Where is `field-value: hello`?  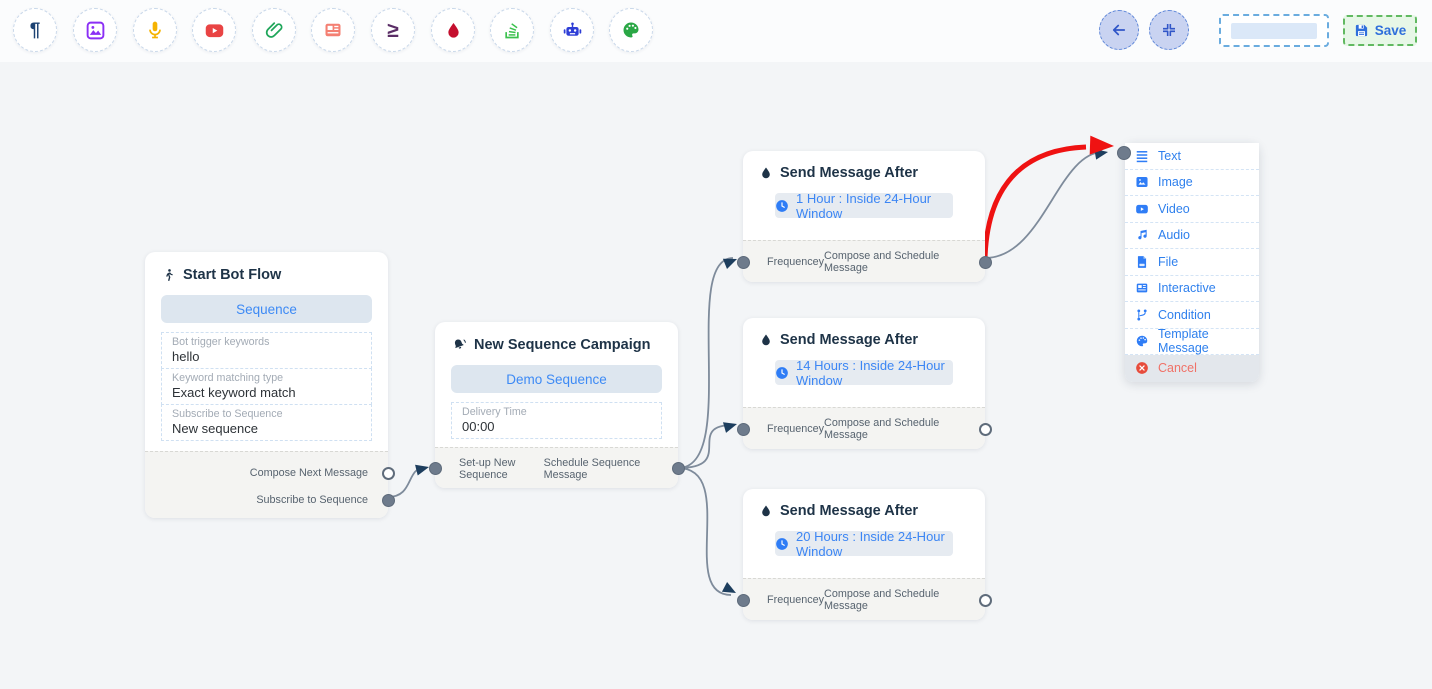 field-value: hello is located at coordinates (186, 356).